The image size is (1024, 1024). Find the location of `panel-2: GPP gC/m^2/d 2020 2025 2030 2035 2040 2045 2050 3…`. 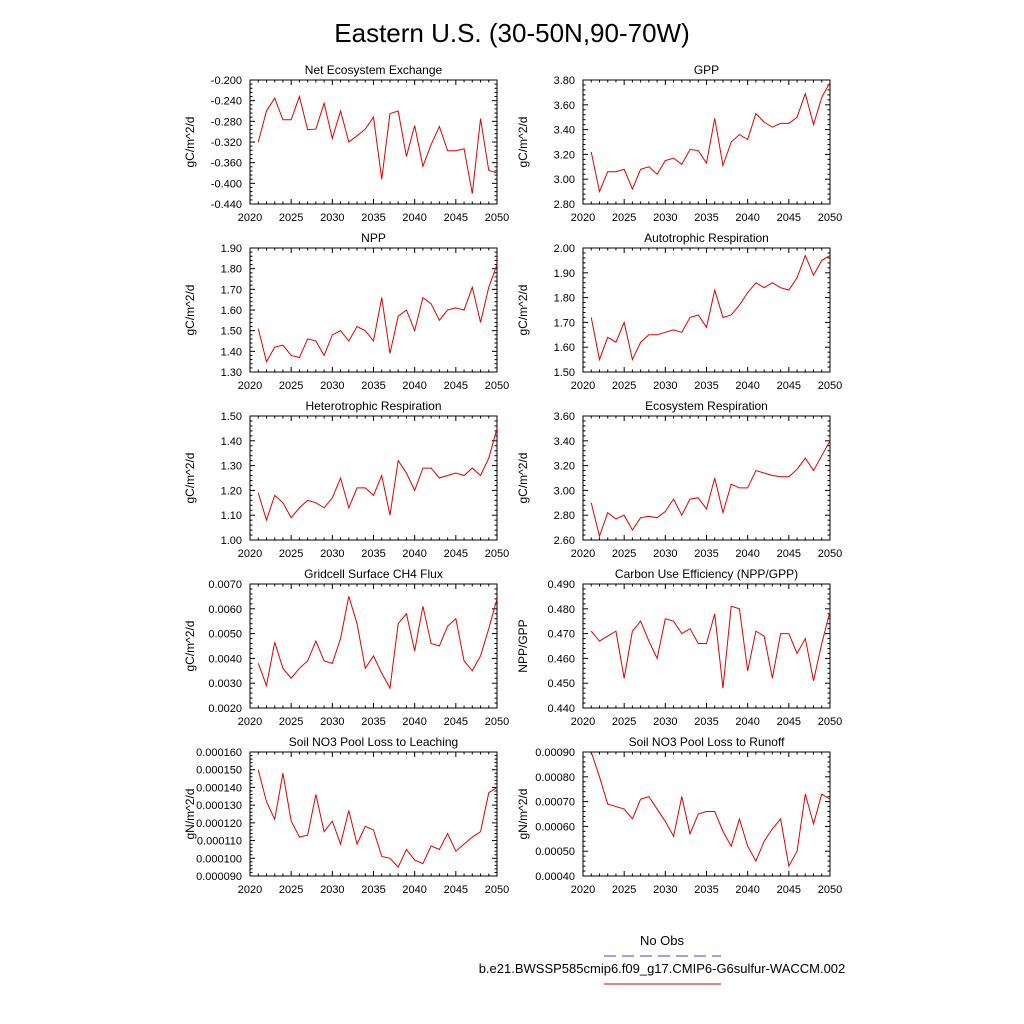

panel-2: GPP gC/m^2/d 2020 2025 2030 2035 2040 2045 2050 3… is located at coordinates (679, 143).